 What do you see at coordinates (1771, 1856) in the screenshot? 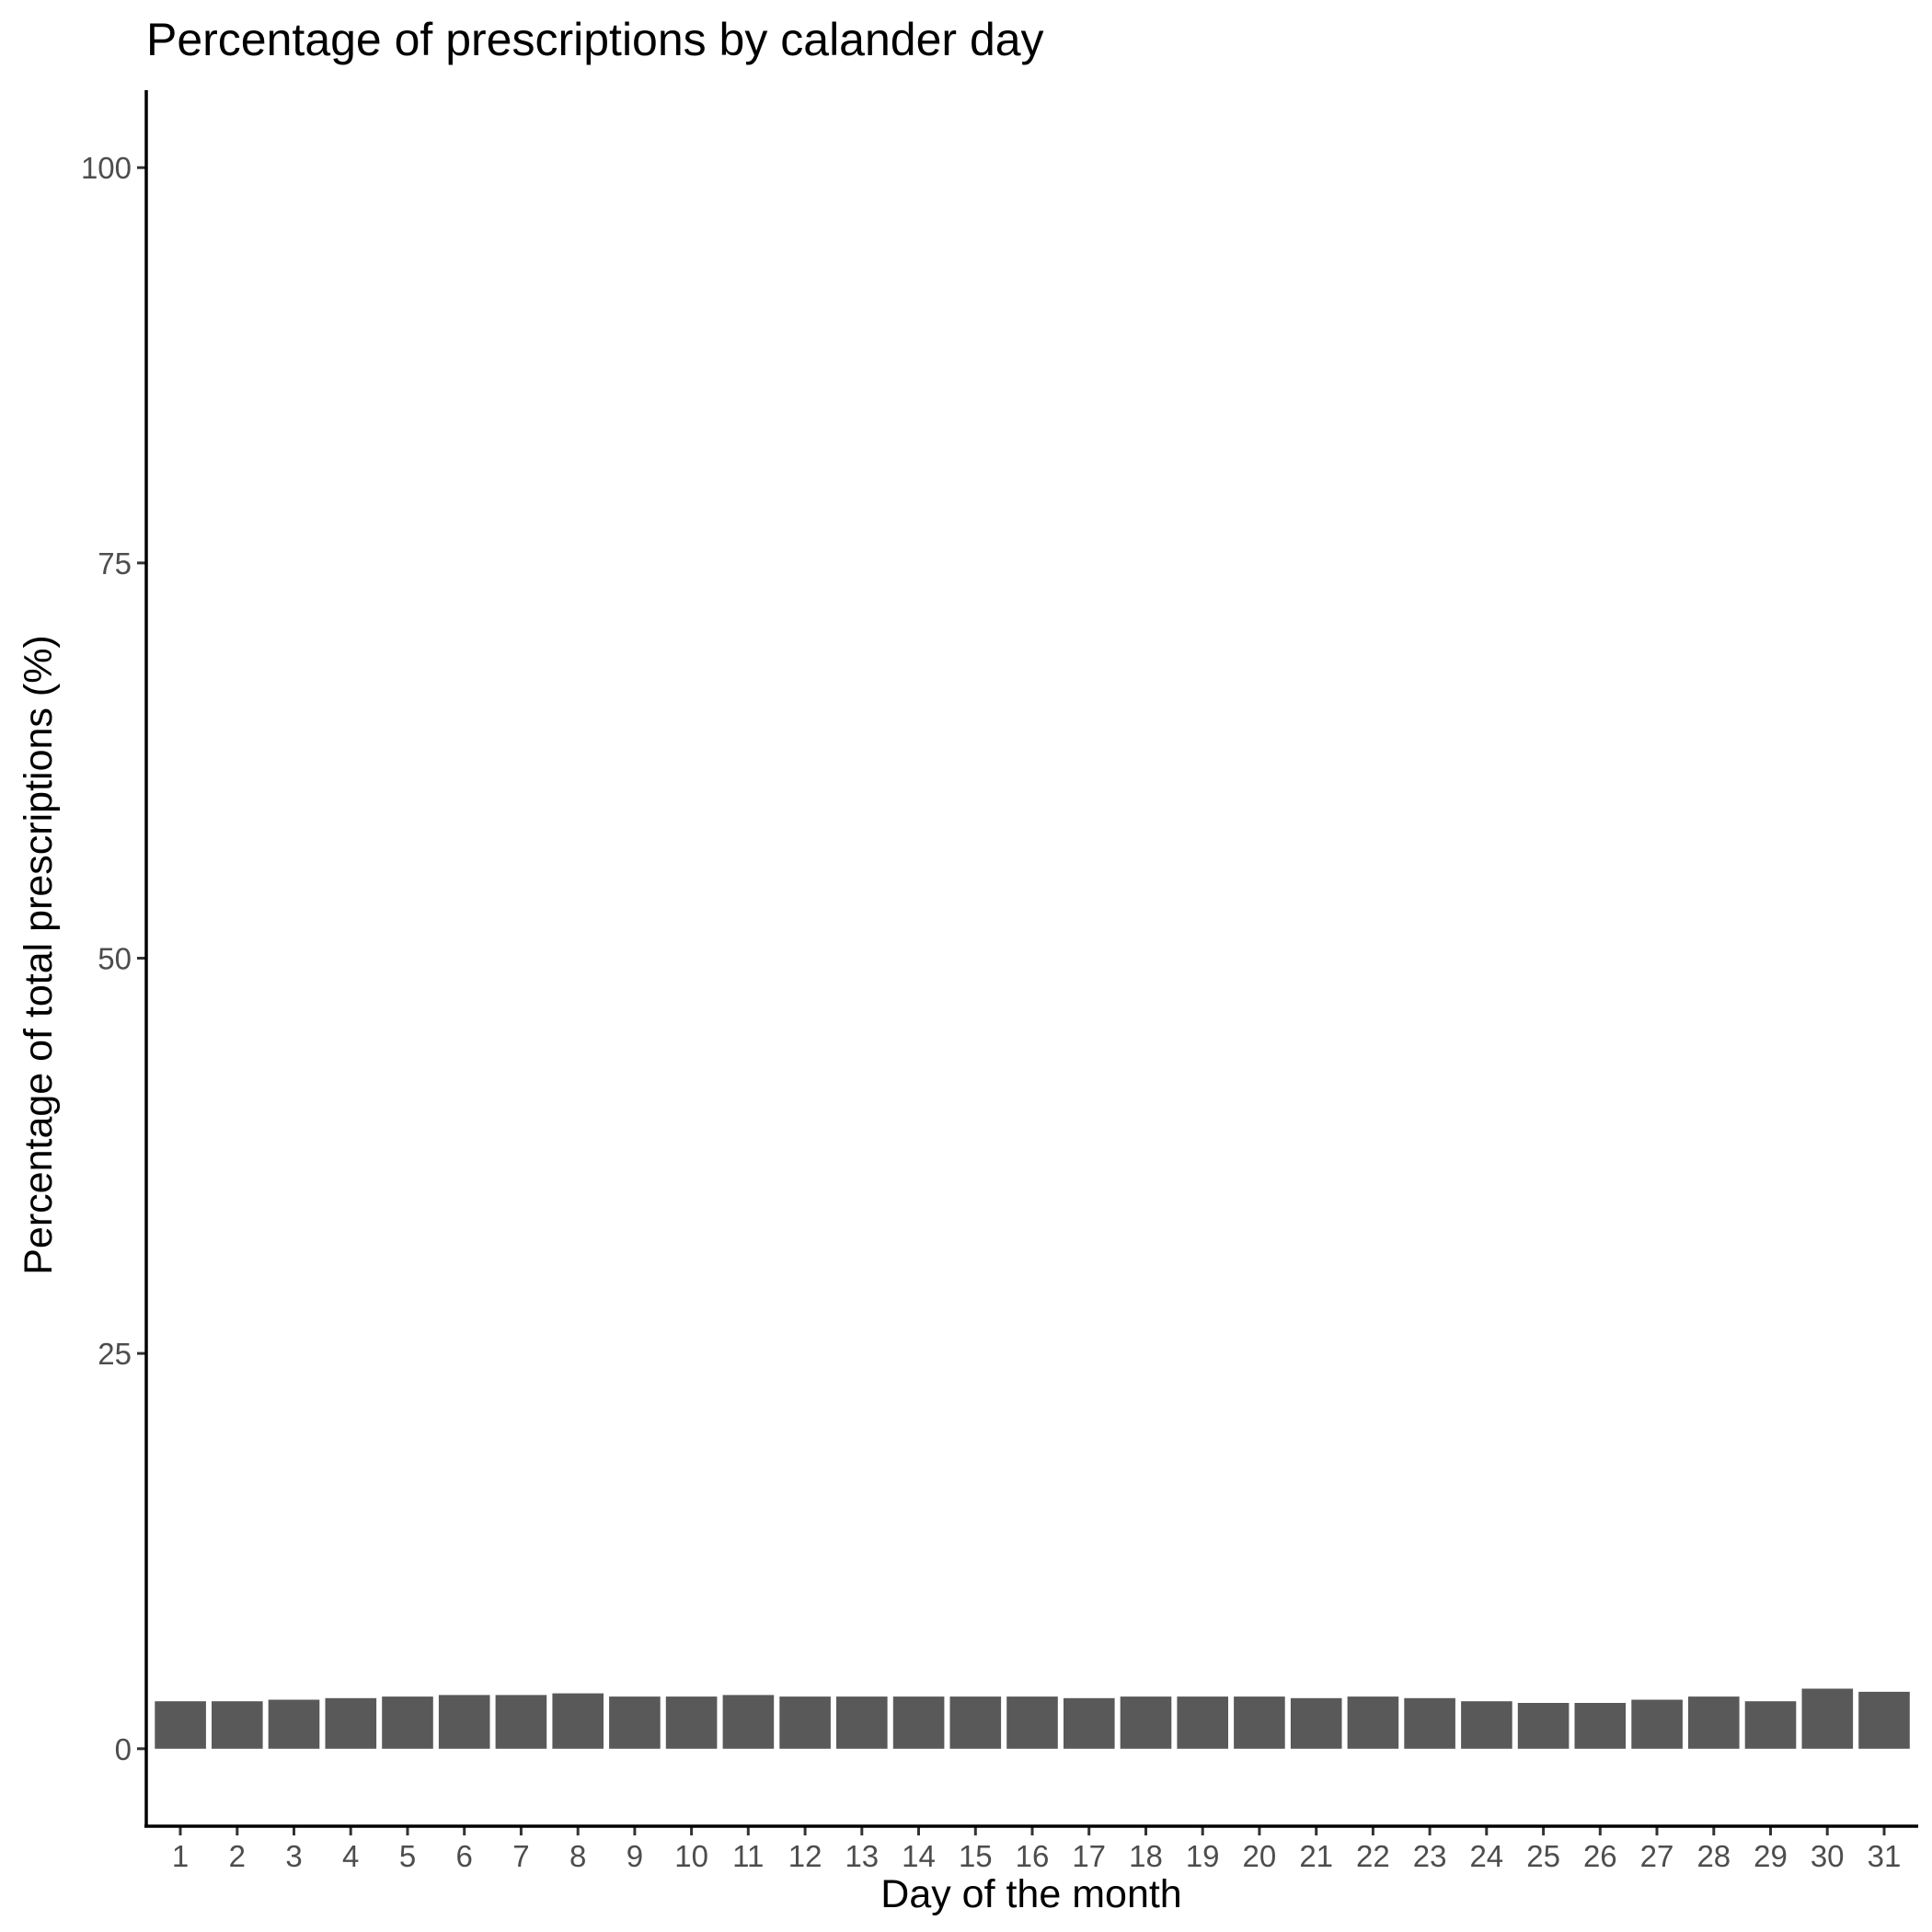
I see `x-tick-label: 29` at bounding box center [1771, 1856].